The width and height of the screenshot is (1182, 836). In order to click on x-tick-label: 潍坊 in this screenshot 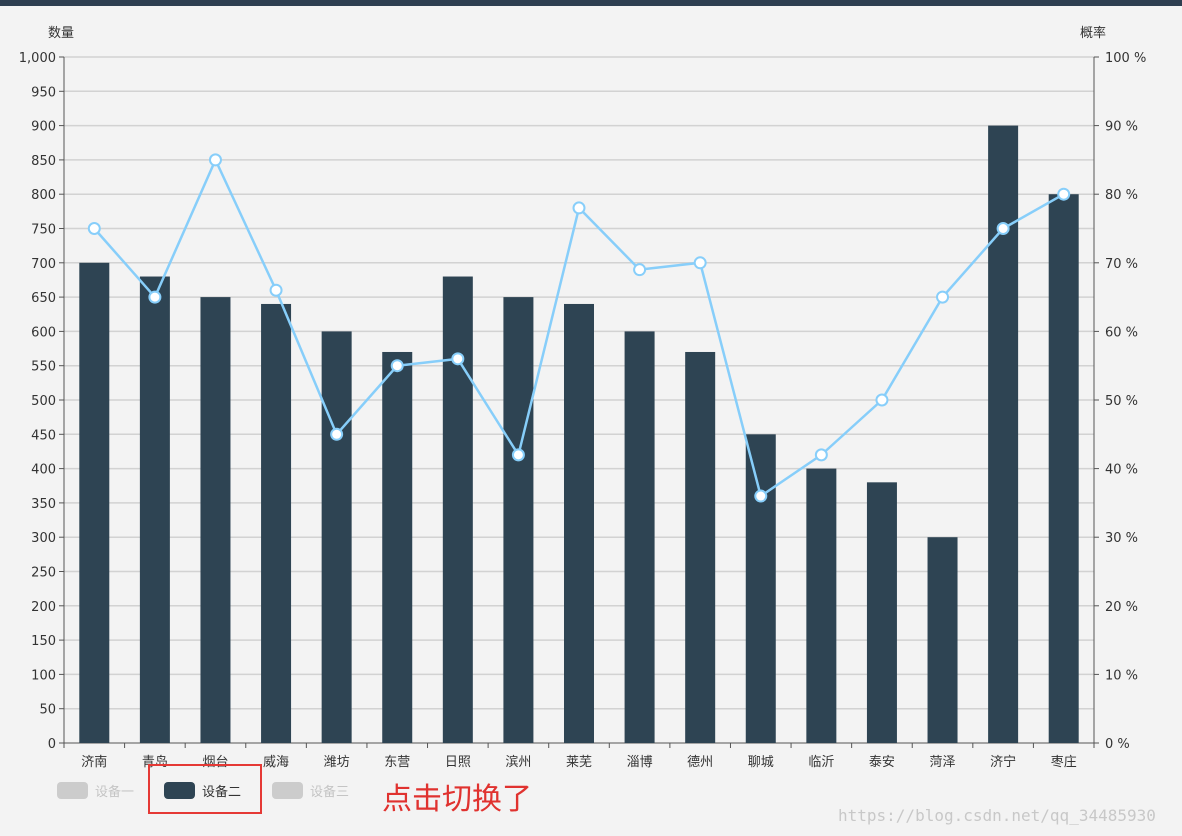, I will do `click(337, 762)`.